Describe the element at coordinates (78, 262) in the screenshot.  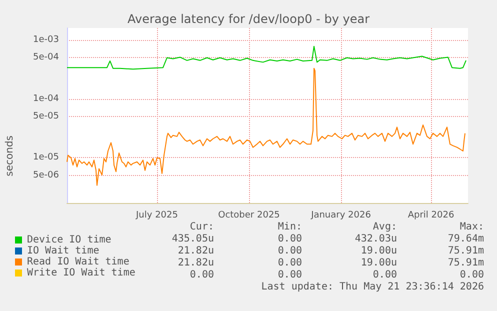
I see `legend-label: Read IO Wait time` at that location.